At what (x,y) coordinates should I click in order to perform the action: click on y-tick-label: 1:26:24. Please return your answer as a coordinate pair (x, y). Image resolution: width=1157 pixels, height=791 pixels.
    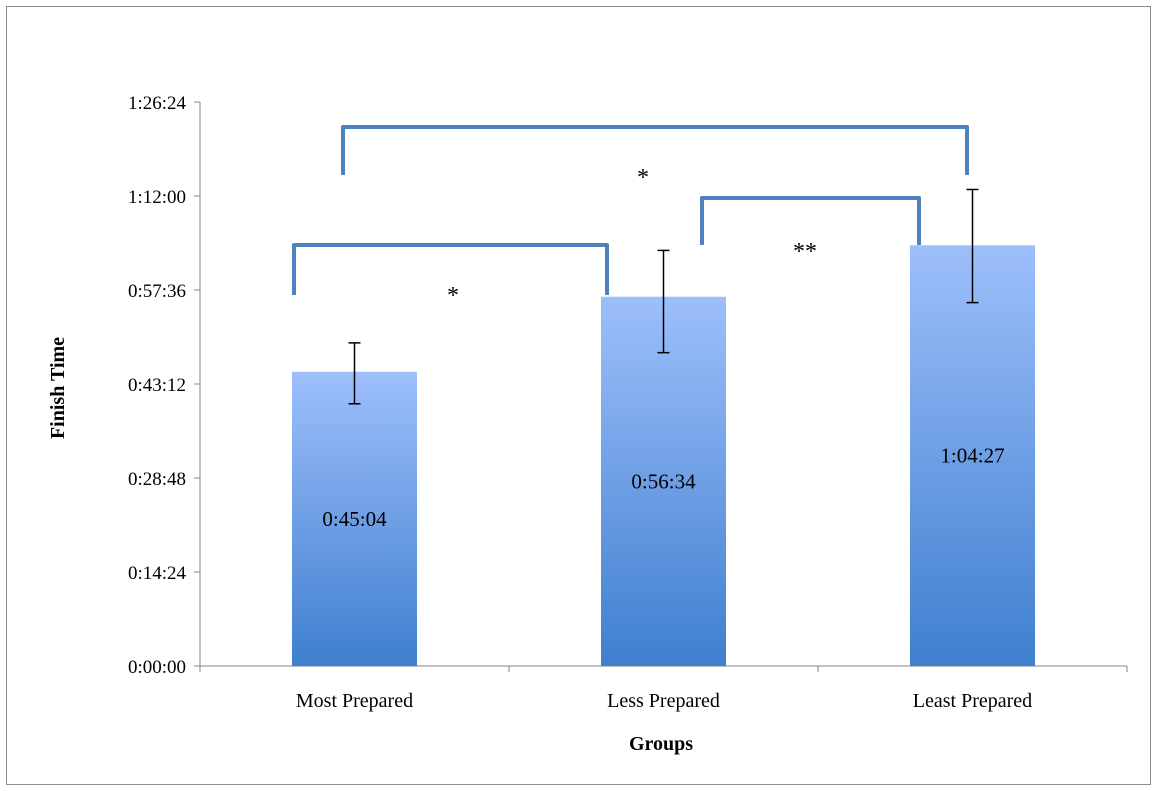
    Looking at the image, I should click on (157, 103).